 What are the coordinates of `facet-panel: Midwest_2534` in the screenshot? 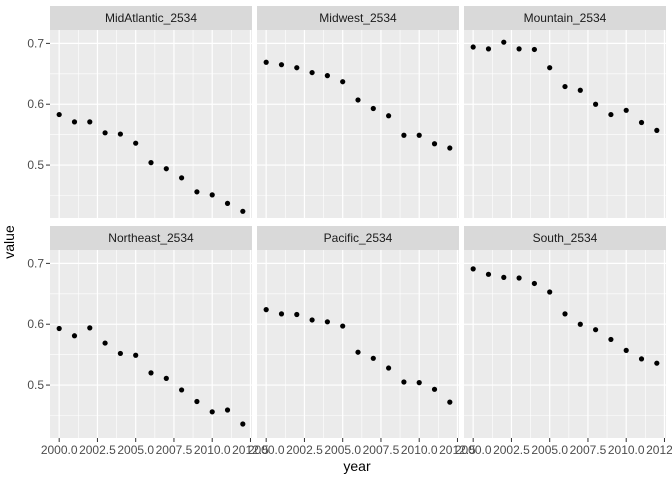 It's located at (358, 112).